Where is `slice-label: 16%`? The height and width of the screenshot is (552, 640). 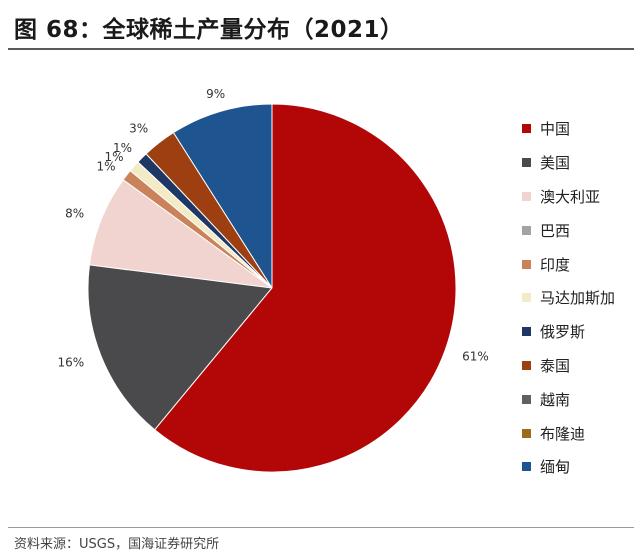
slice-label: 16% is located at coordinates (71, 362).